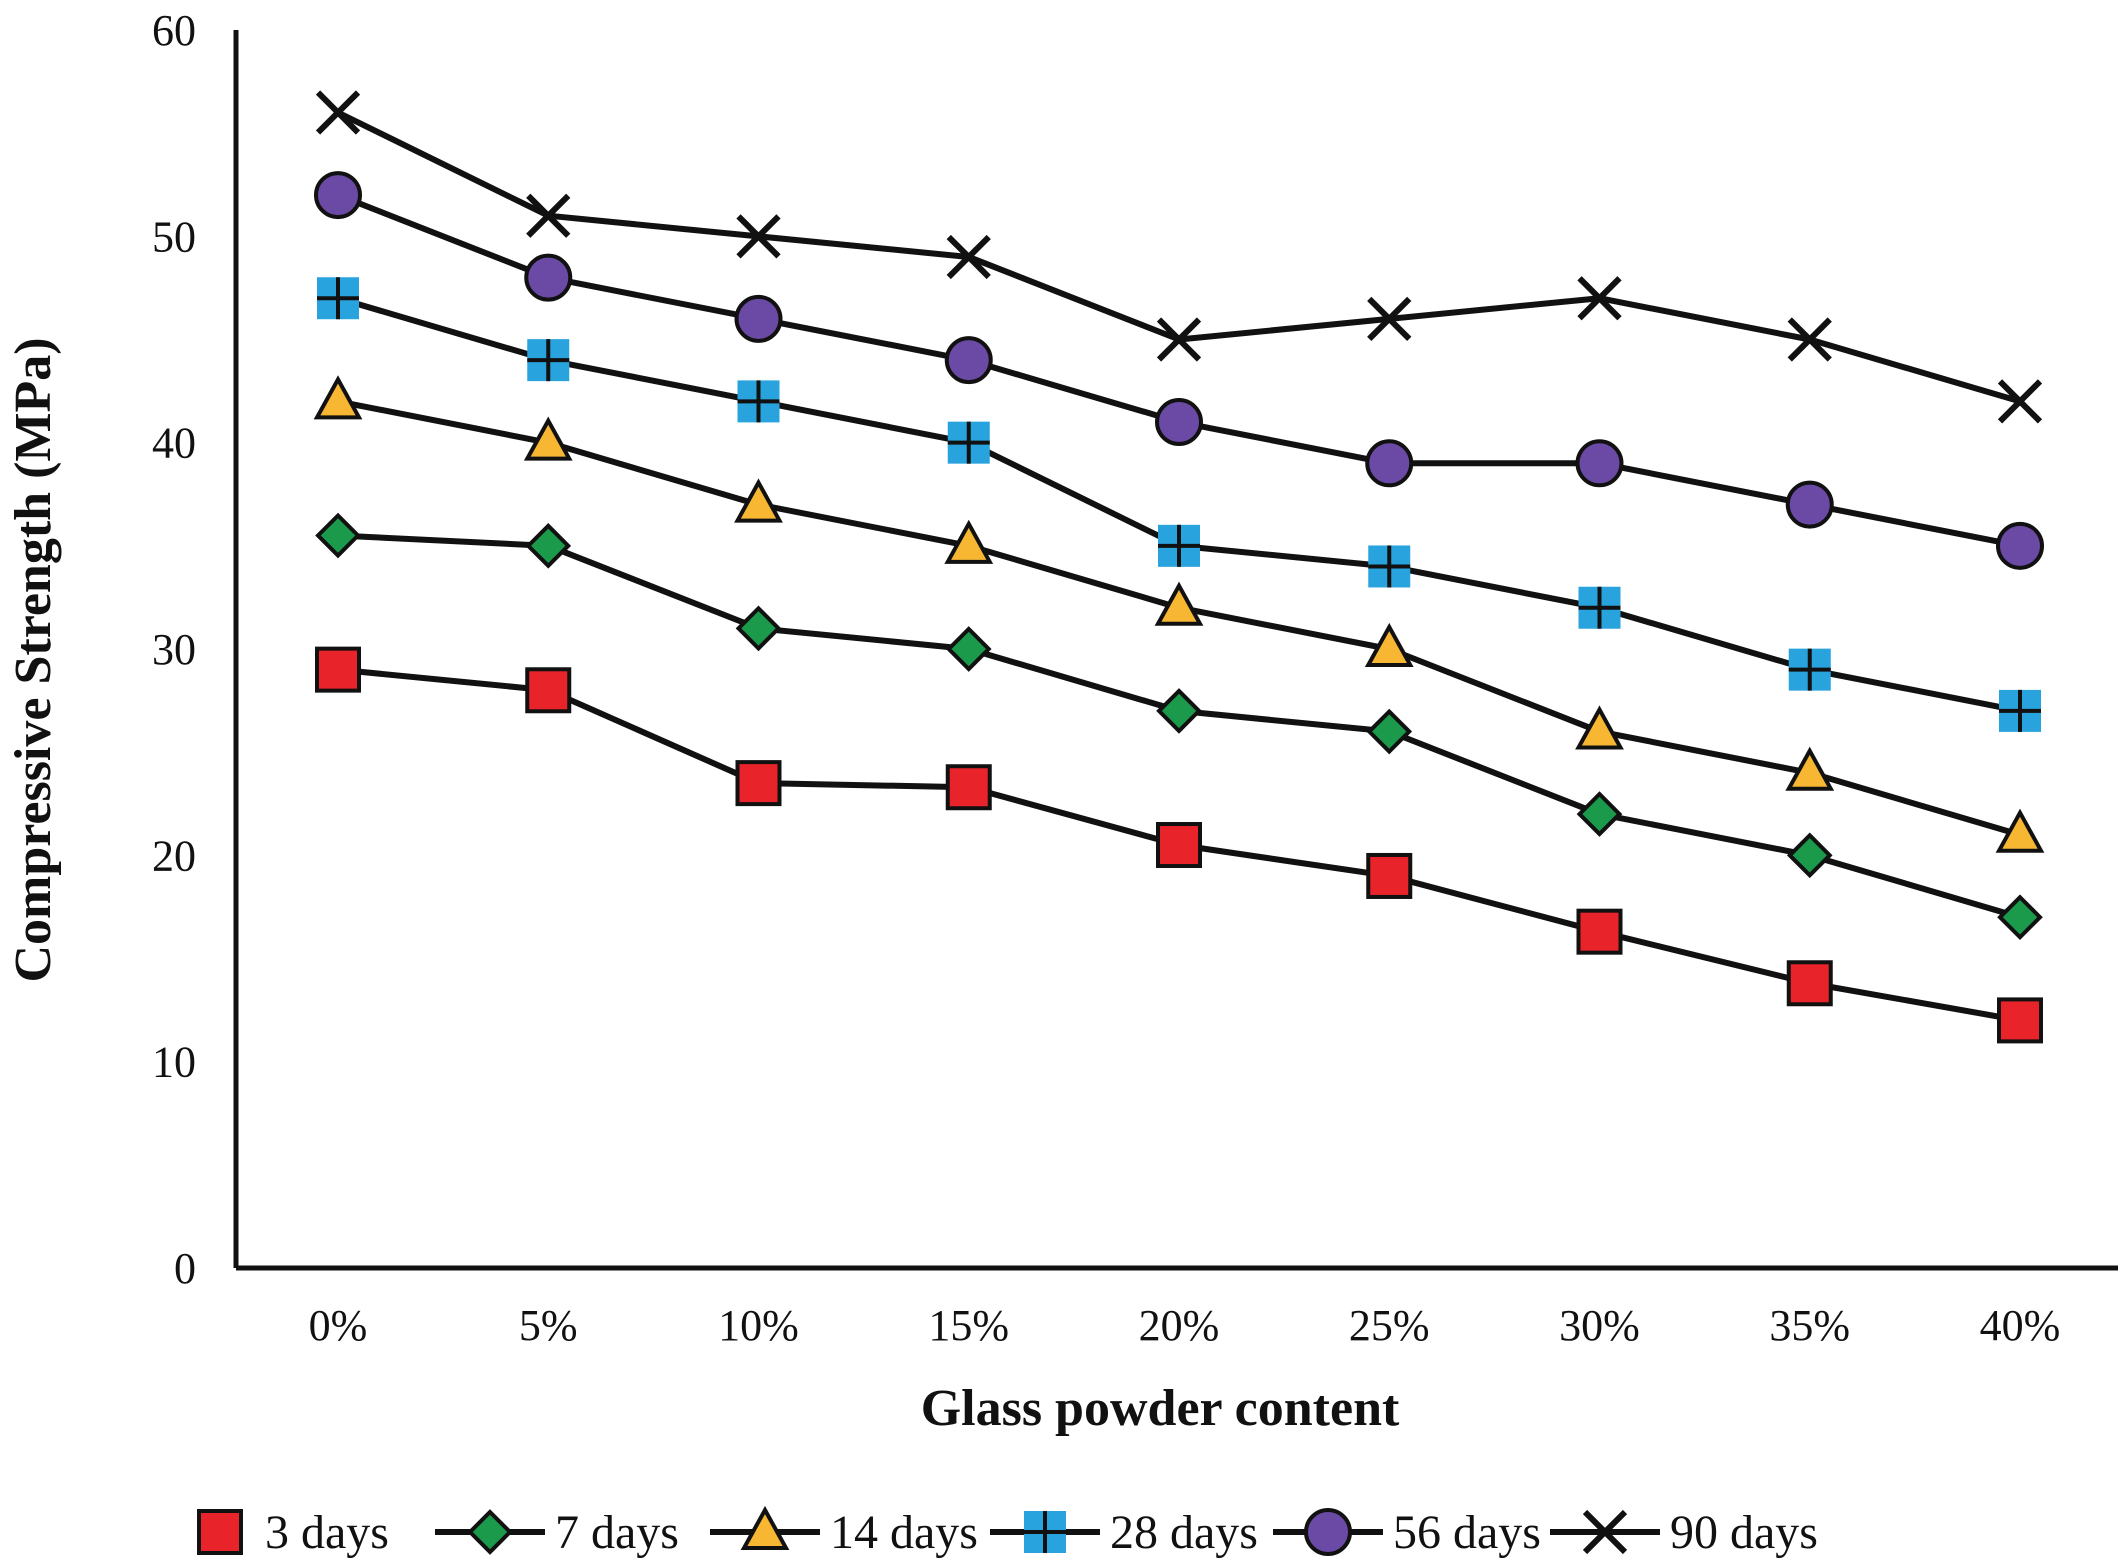 This screenshot has width=2128, height=1566. I want to click on y-axis-title: Compressive Strength (MPa), so click(33, 659).